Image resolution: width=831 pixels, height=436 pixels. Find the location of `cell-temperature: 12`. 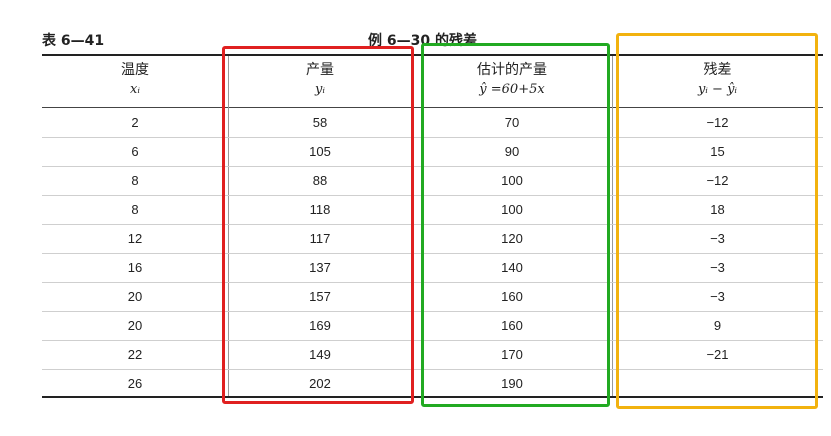

cell-temperature: 12 is located at coordinates (135, 238).